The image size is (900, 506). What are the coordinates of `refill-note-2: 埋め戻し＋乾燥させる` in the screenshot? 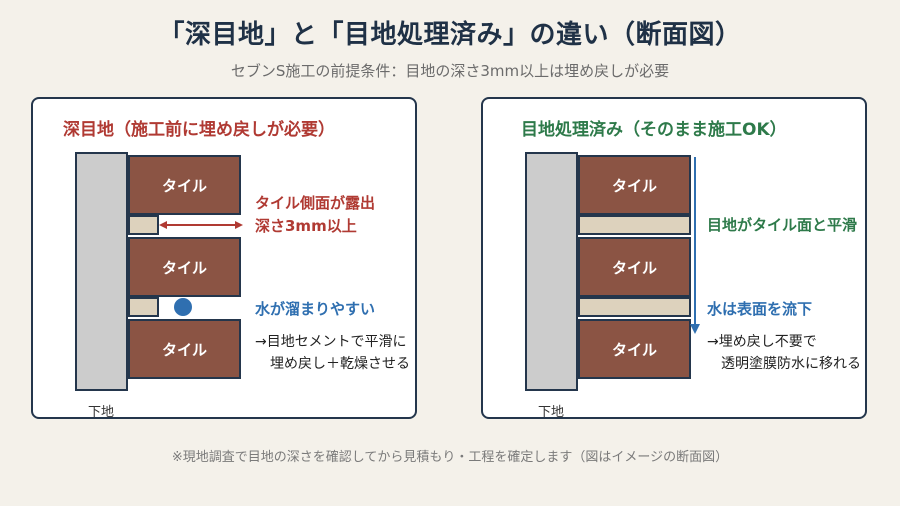 It's located at (340, 364).